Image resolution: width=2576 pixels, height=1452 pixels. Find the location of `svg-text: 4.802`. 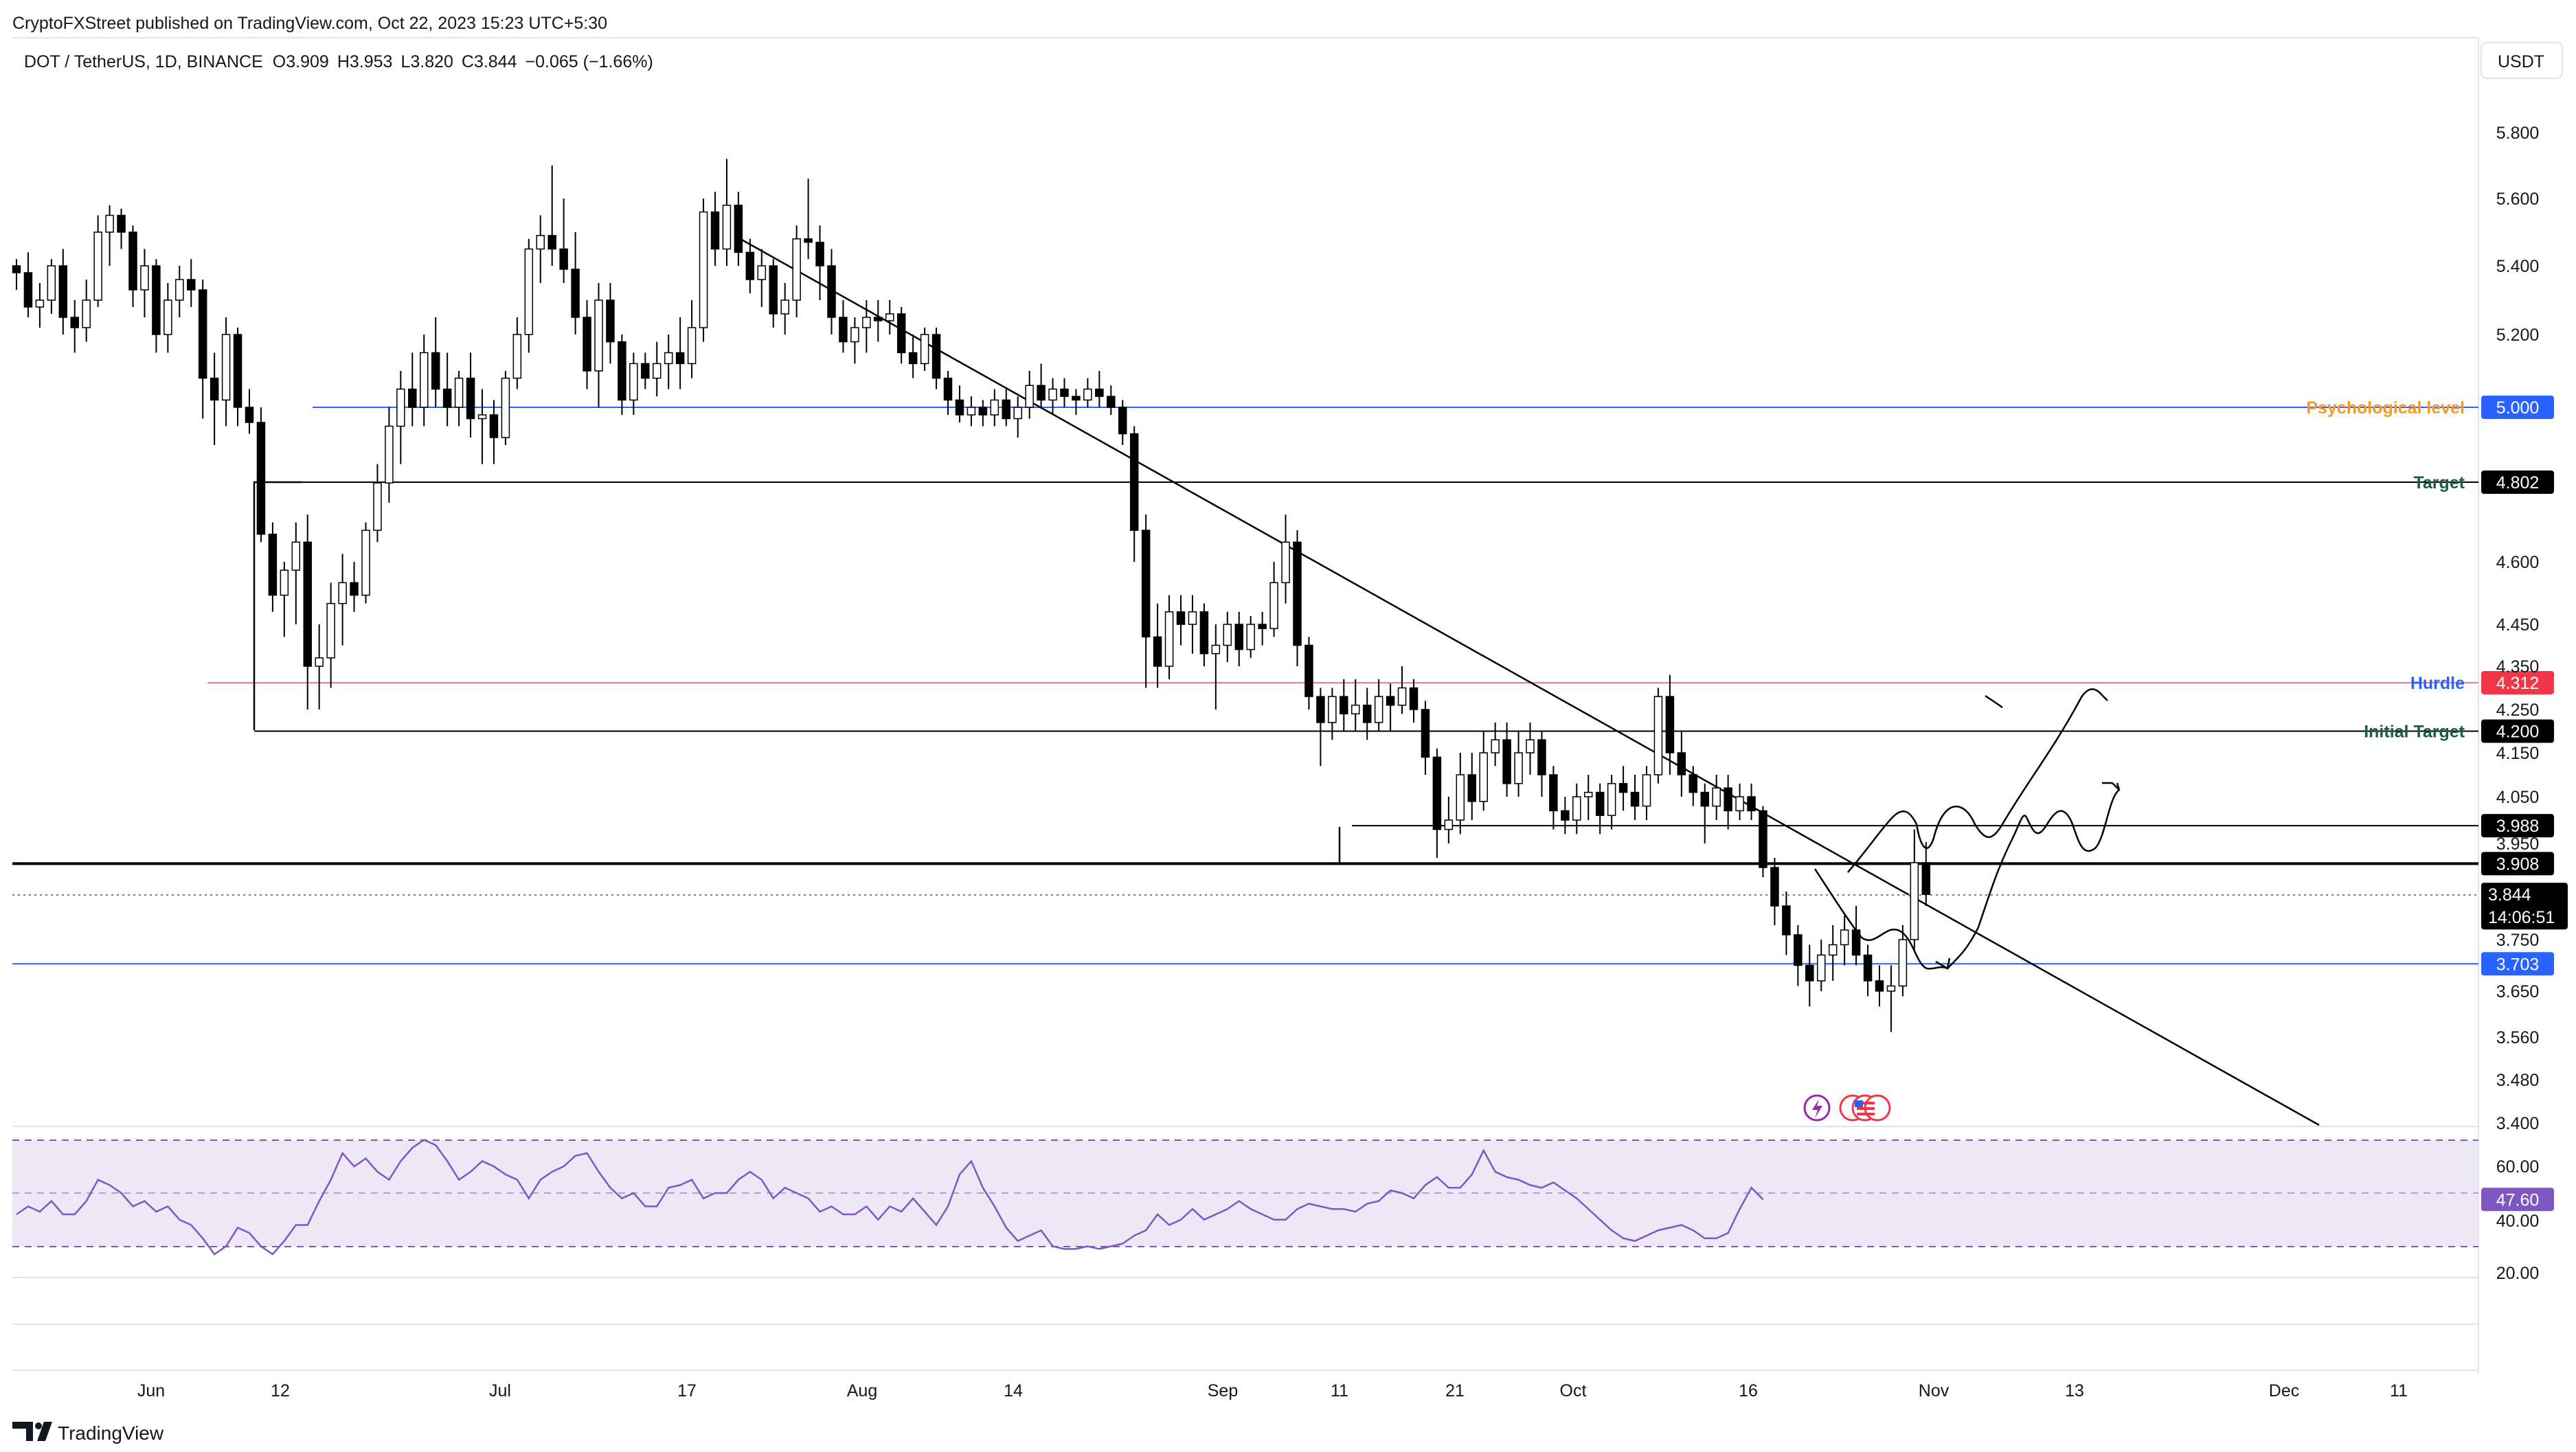

svg-text: 4.802 is located at coordinates (2518, 482).